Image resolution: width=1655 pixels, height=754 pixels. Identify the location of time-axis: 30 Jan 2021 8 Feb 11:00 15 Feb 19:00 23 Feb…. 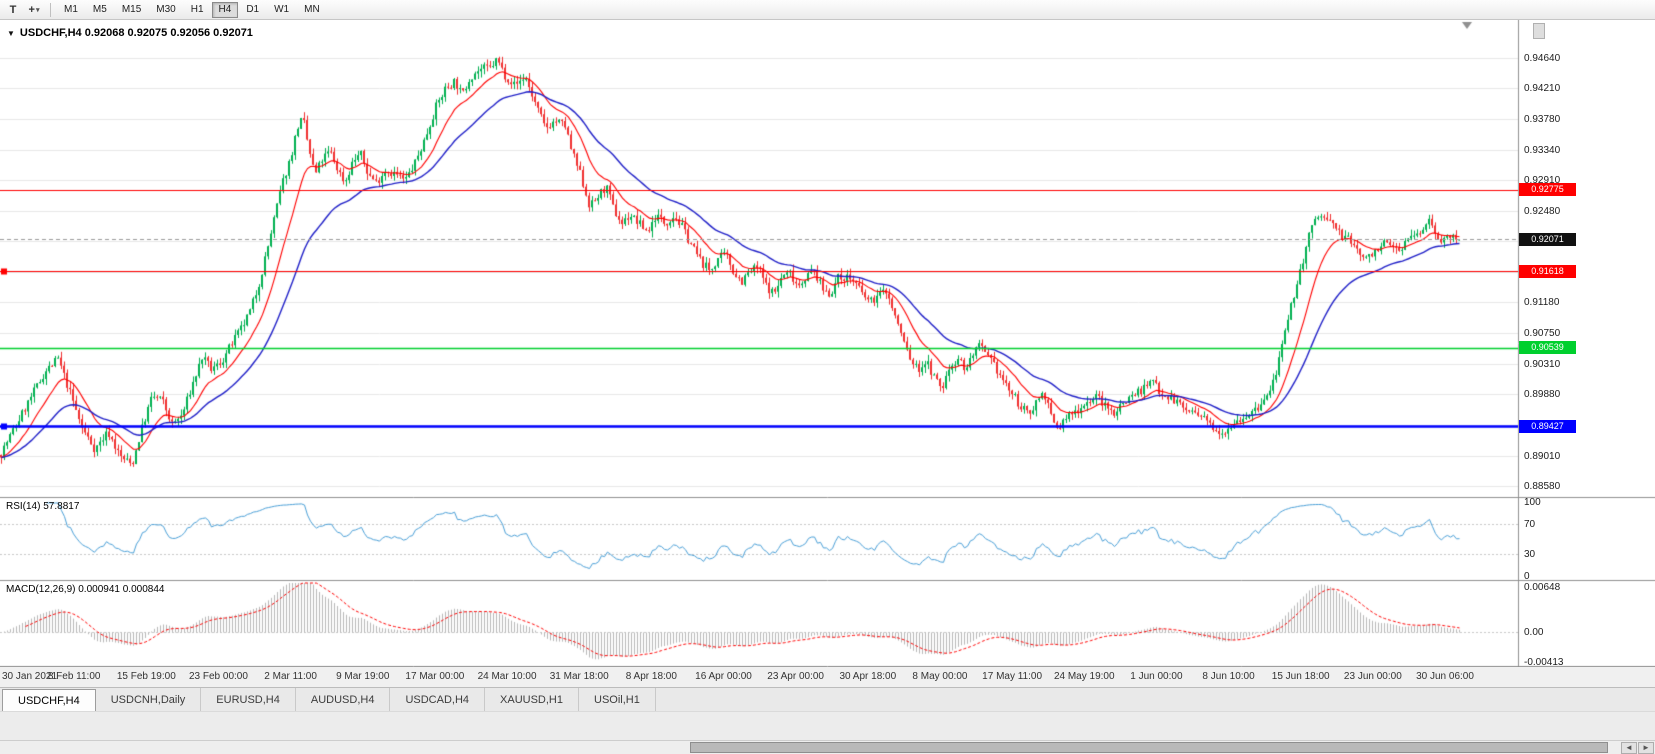
(827, 677).